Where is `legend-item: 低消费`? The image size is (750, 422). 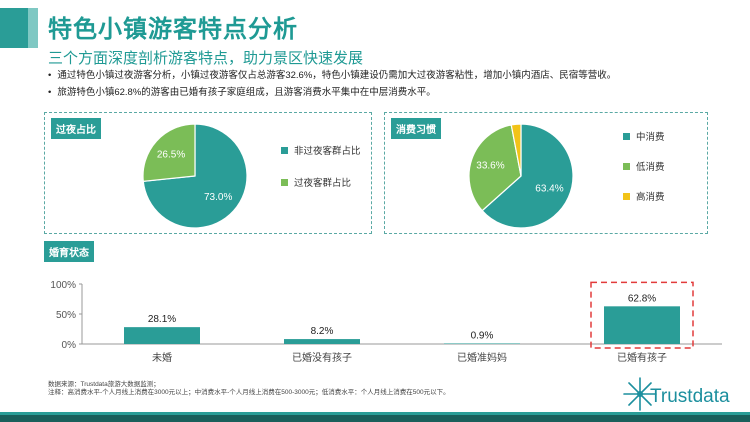 legend-item: 低消费 is located at coordinates (644, 166).